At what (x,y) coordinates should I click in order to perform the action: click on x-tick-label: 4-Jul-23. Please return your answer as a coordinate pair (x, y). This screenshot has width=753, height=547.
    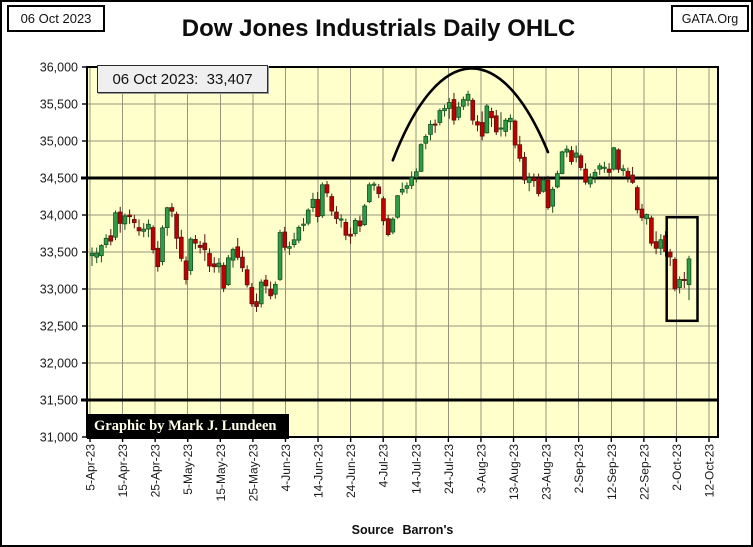
    Looking at the image, I should click on (384, 466).